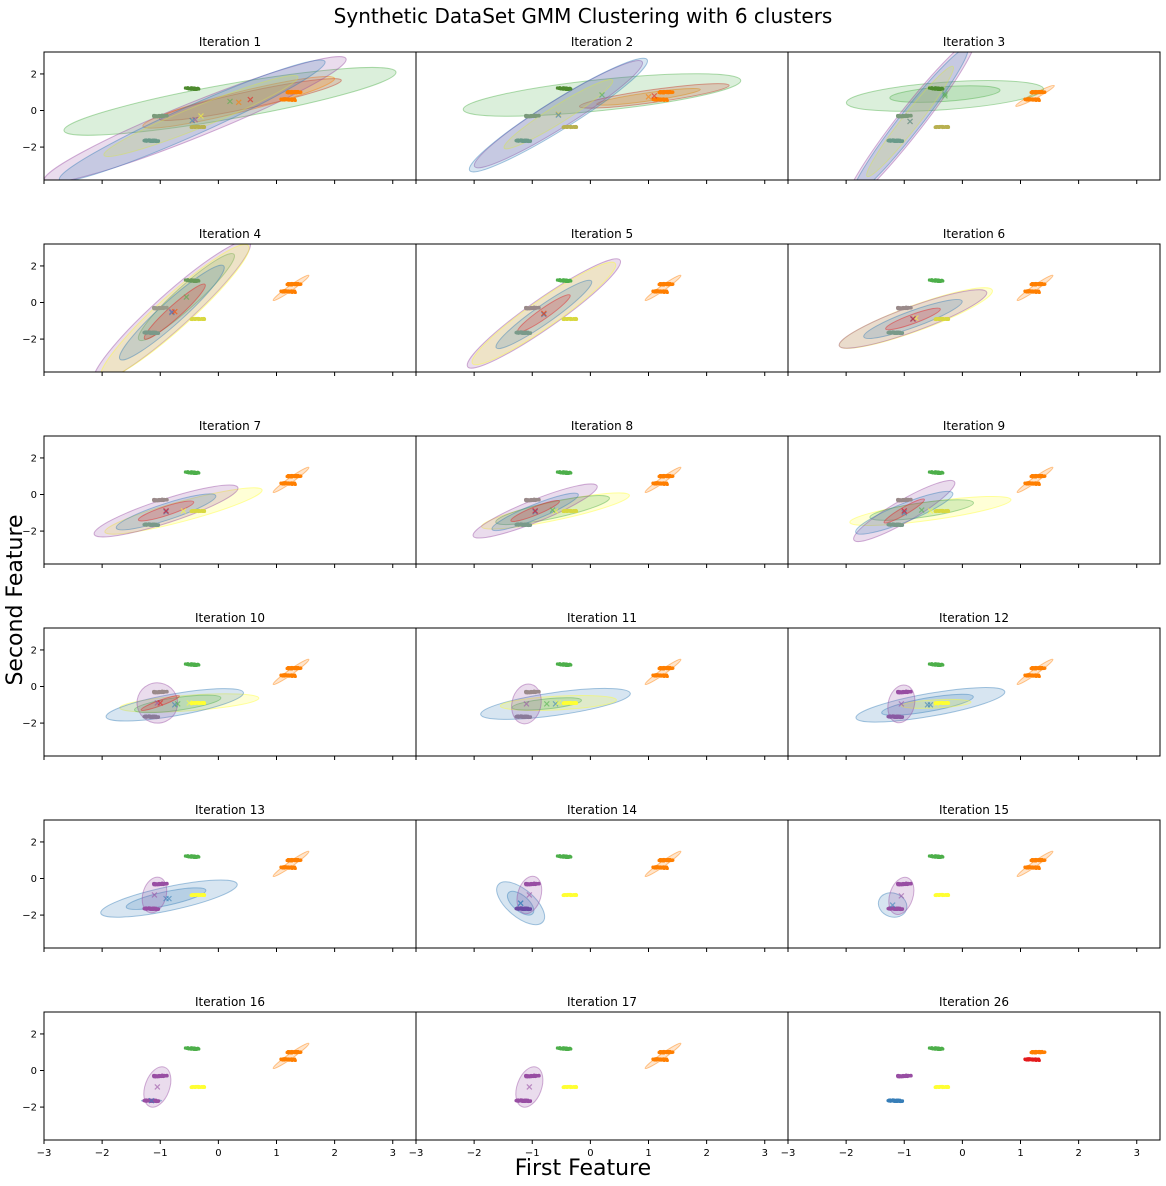  I want to click on subplot-frame, so click(974, 308).